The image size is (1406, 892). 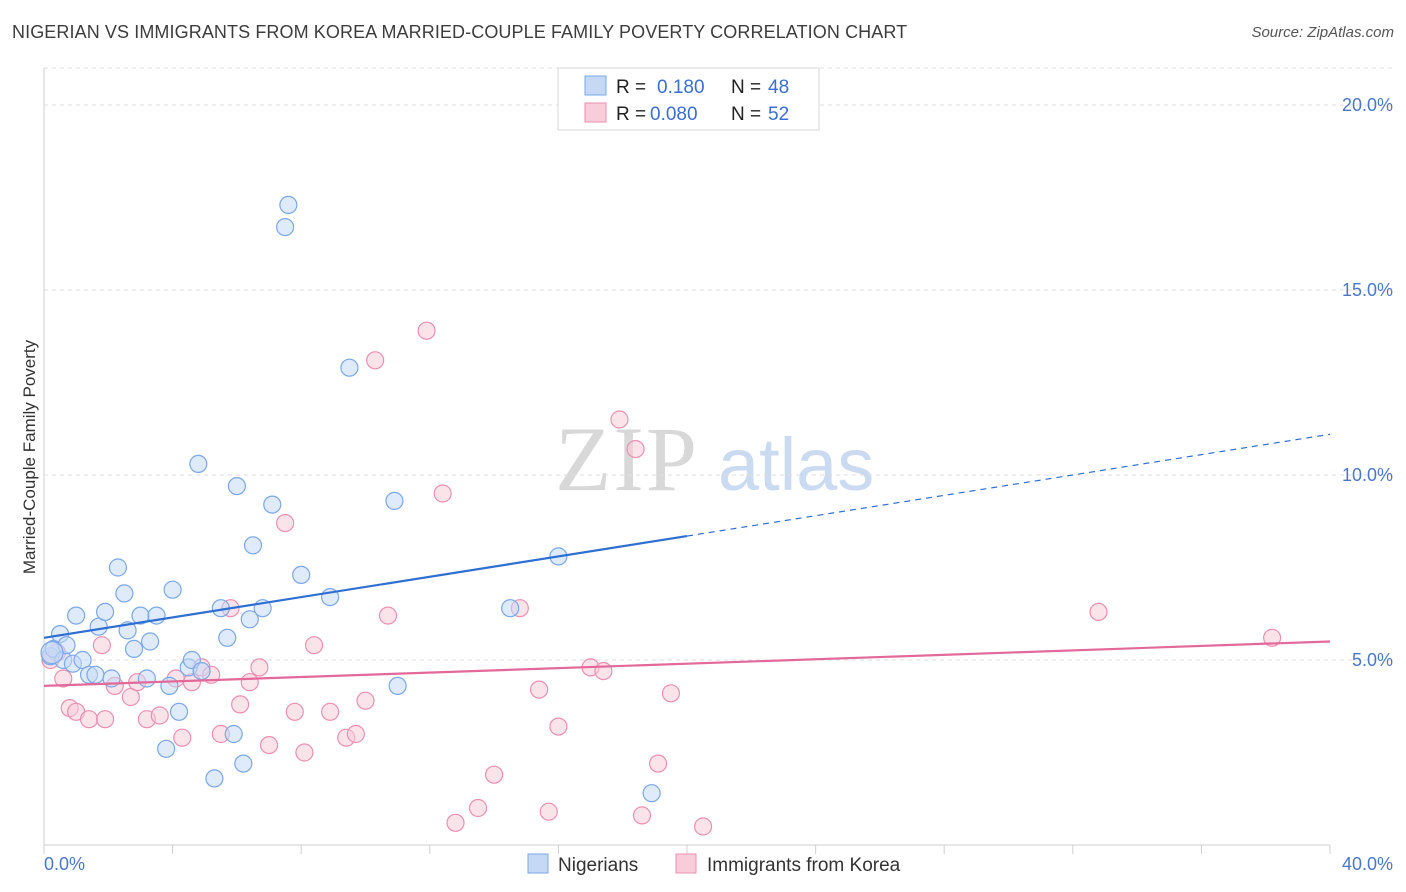 I want to click on legend-r-label-2: R =, so click(x=631, y=114).